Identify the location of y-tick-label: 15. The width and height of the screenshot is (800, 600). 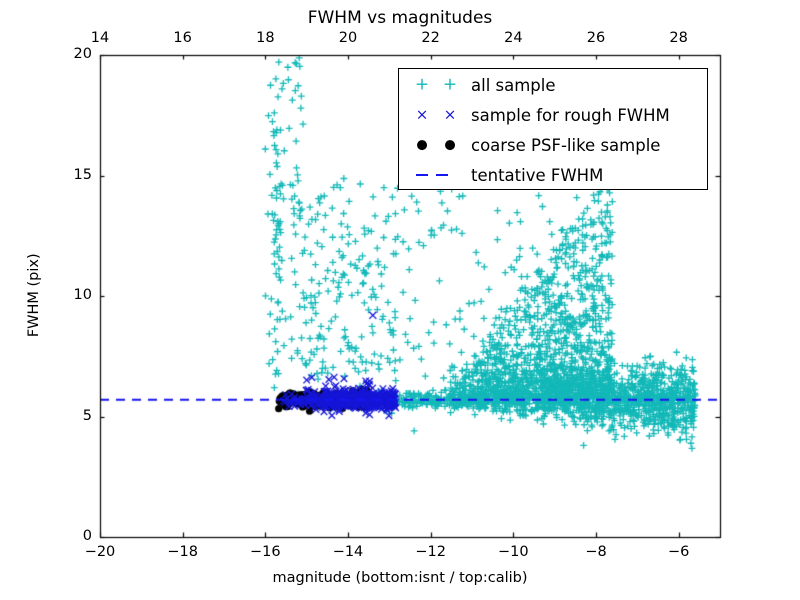
(82, 174).